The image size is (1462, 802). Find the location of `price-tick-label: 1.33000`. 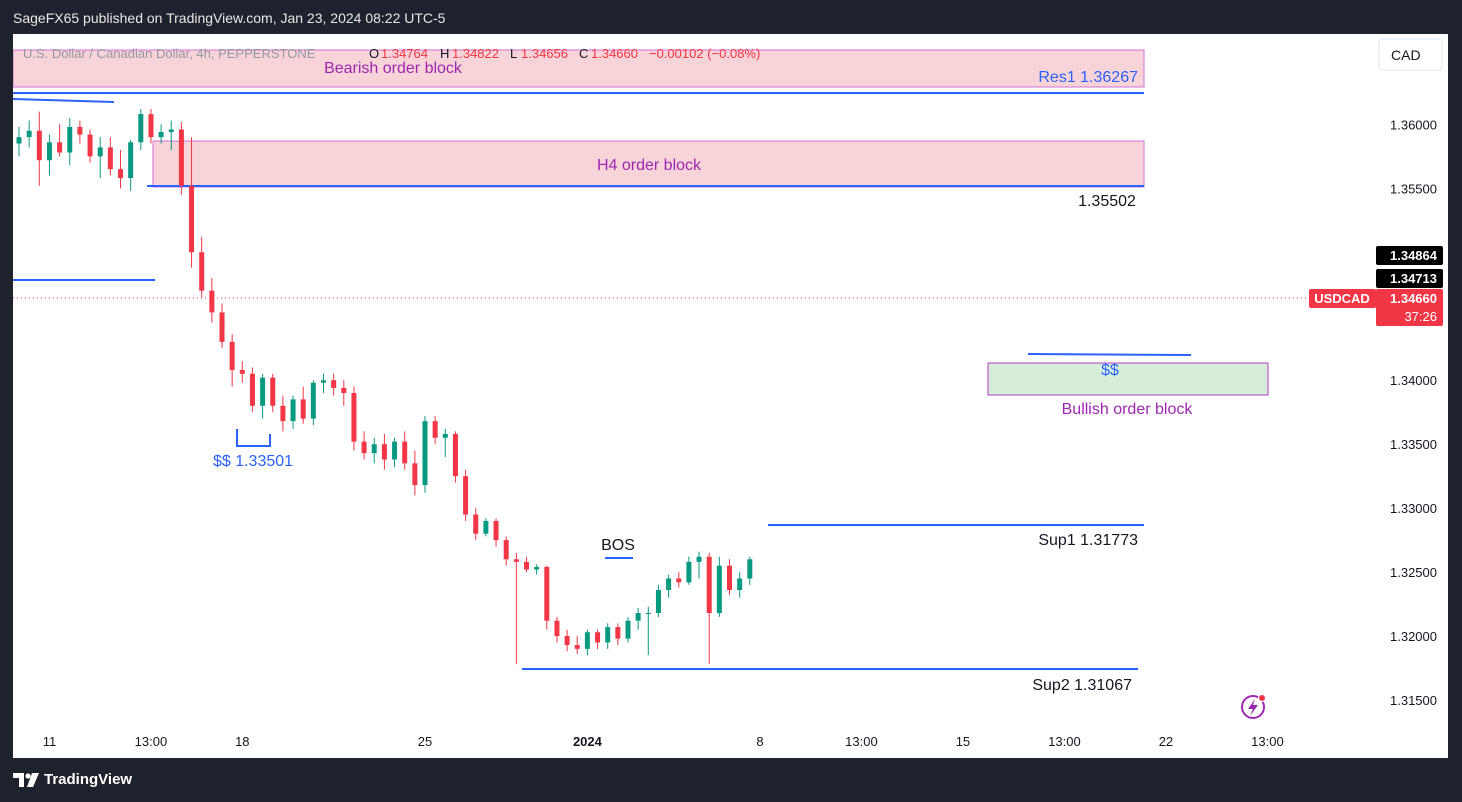

price-tick-label: 1.33000 is located at coordinates (1413, 508).